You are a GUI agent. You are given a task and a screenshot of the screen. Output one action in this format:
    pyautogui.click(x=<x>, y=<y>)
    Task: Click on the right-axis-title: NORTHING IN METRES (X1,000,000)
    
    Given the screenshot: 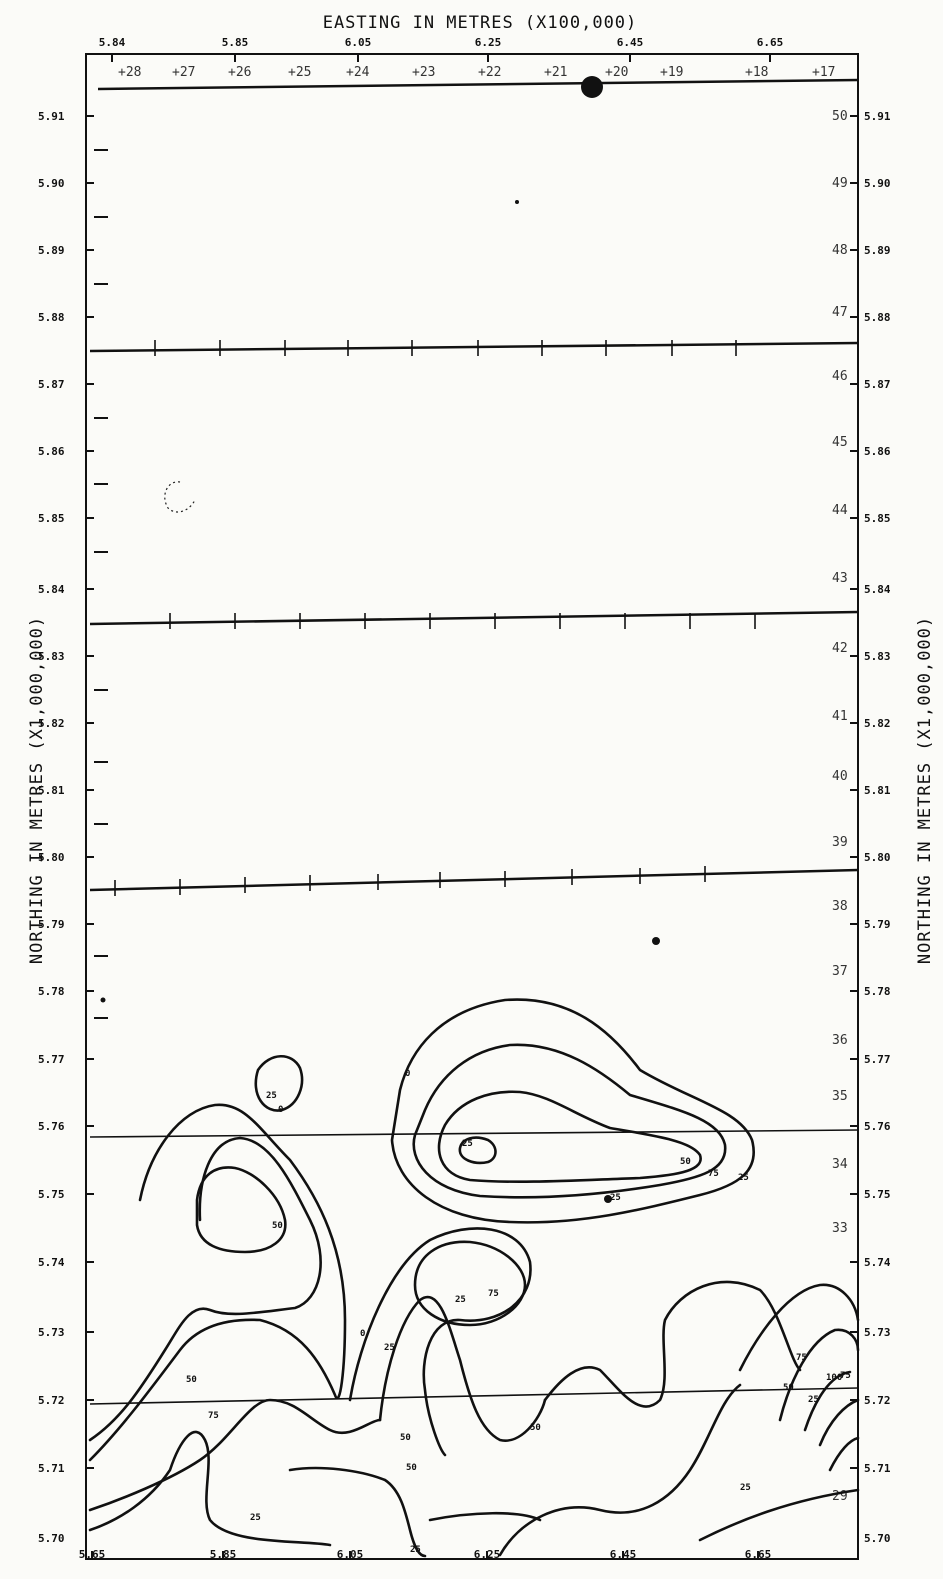 What is the action you would take?
    pyautogui.click(x=925, y=790)
    